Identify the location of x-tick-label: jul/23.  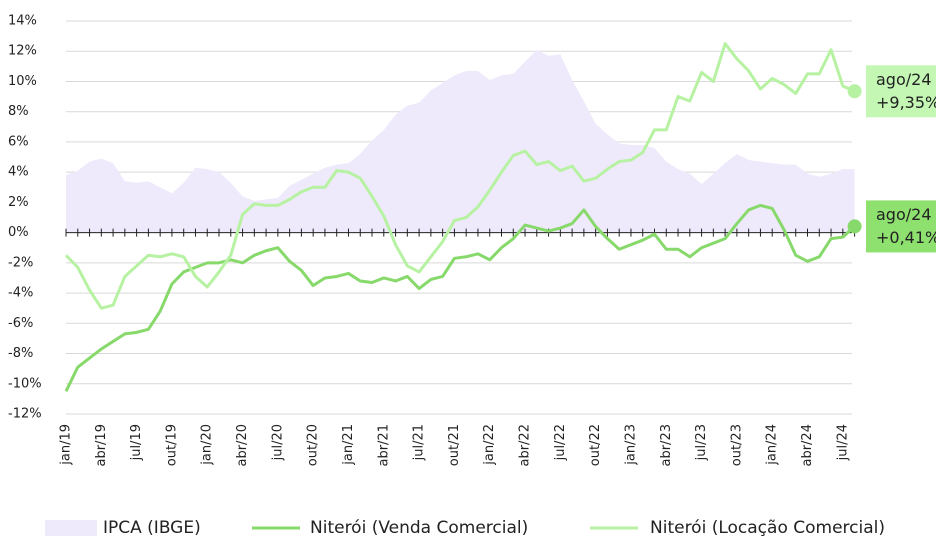
(701, 442).